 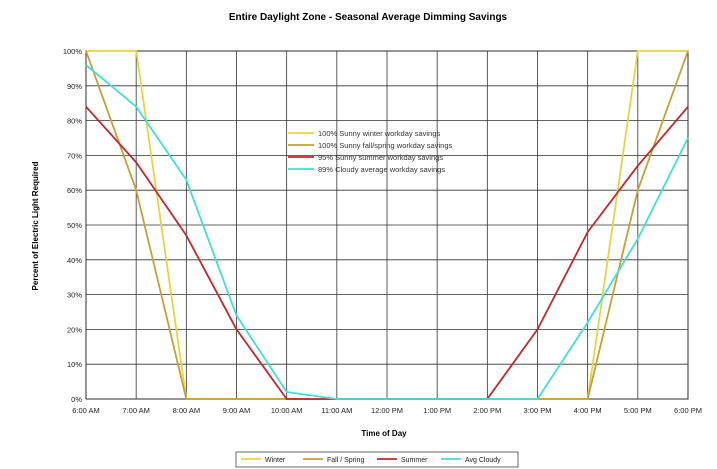 I want to click on annotation-legend-label: 100% Sunny fall/spring workday savings, so click(x=385, y=145).